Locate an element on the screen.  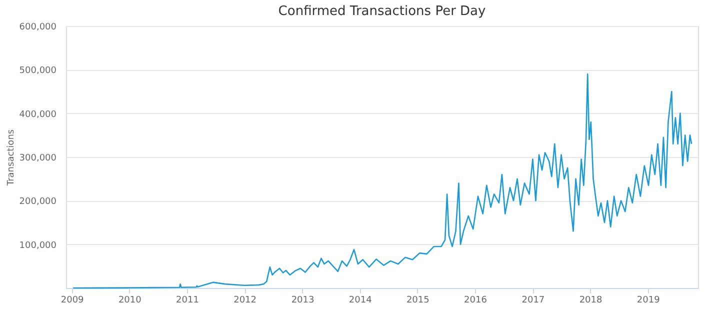
y-tick-label: 100,000 is located at coordinates (38, 245).